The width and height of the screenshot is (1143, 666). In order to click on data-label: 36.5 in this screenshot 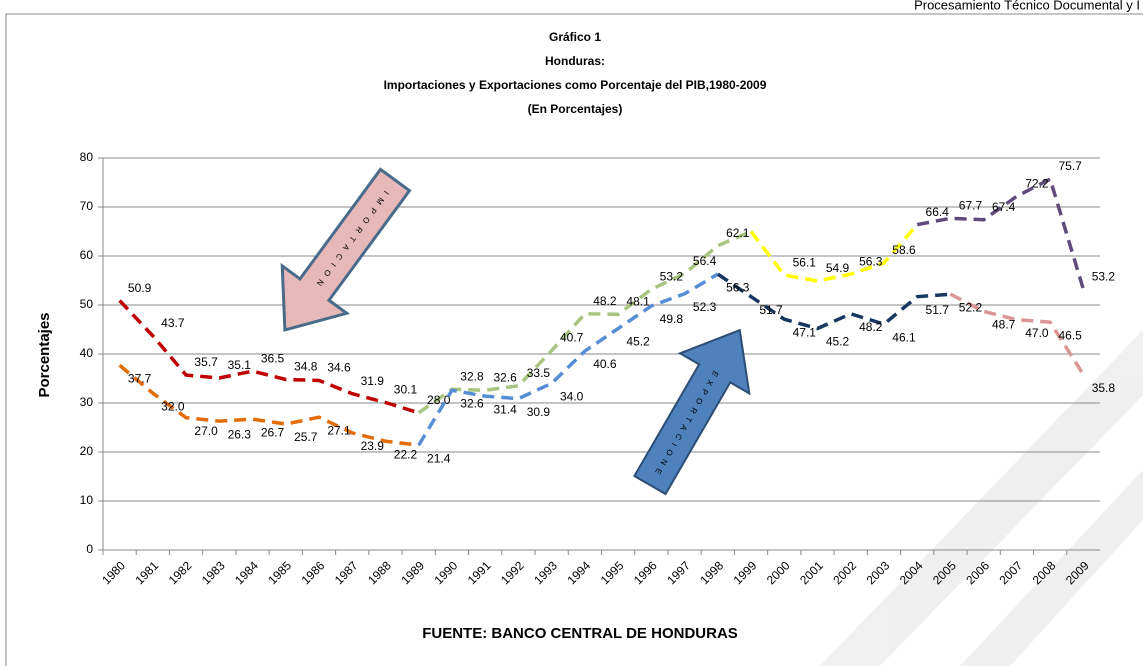, I will do `click(273, 358)`.